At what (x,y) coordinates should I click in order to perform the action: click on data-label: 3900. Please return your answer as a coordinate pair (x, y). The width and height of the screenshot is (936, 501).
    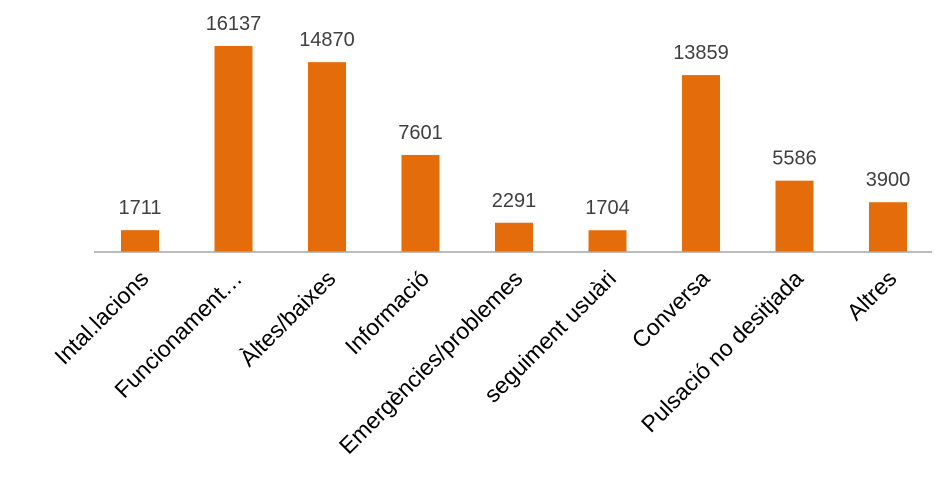
    Looking at the image, I should click on (888, 180).